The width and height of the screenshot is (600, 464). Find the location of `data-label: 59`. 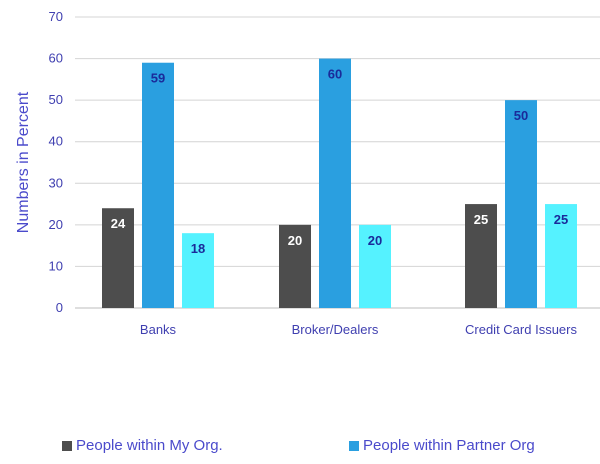

data-label: 59 is located at coordinates (158, 78).